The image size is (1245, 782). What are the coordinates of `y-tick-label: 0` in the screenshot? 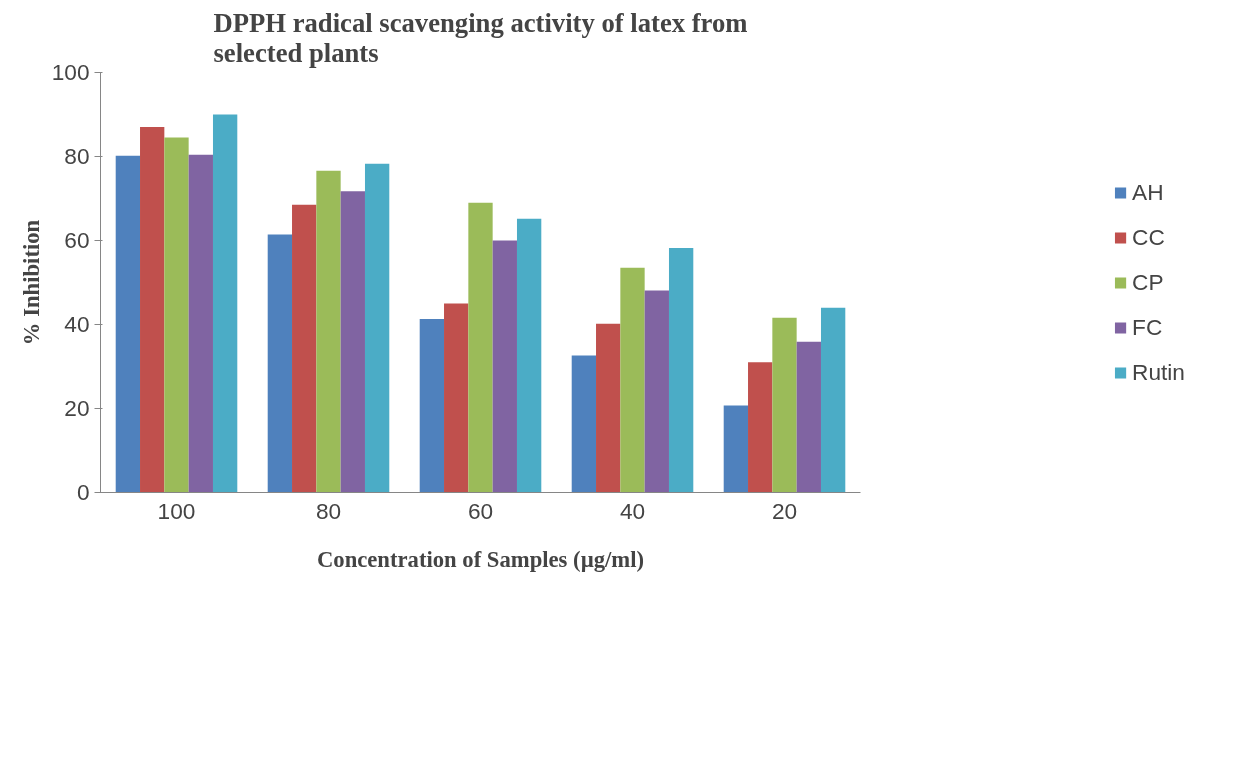 It's located at (83, 492).